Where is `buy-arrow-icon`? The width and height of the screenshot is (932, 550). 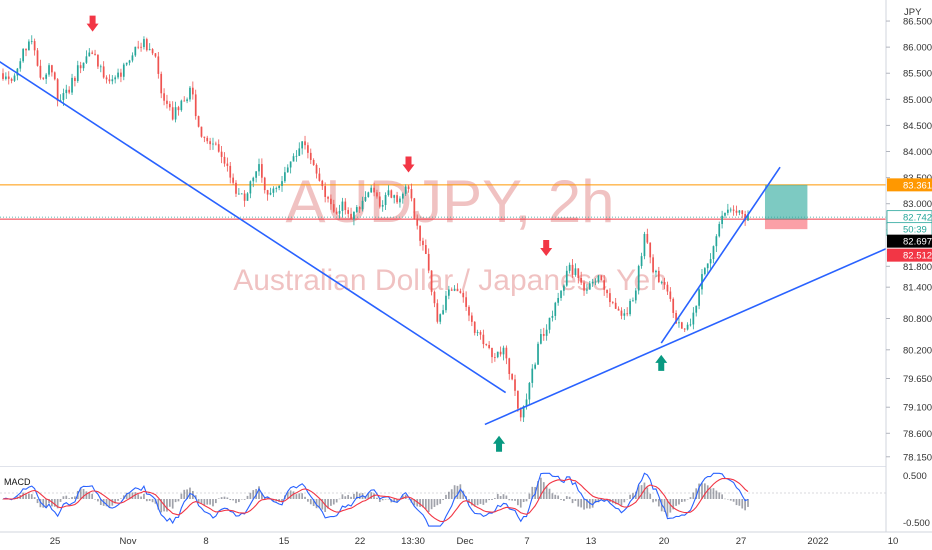 buy-arrow-icon is located at coordinates (499, 443).